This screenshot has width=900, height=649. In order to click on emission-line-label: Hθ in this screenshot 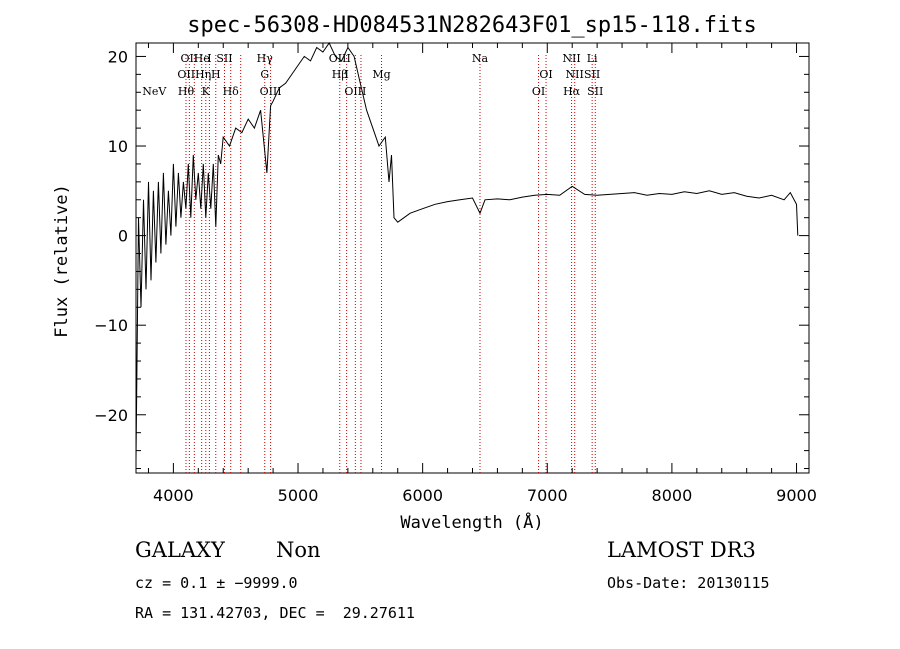, I will do `click(186, 91)`.